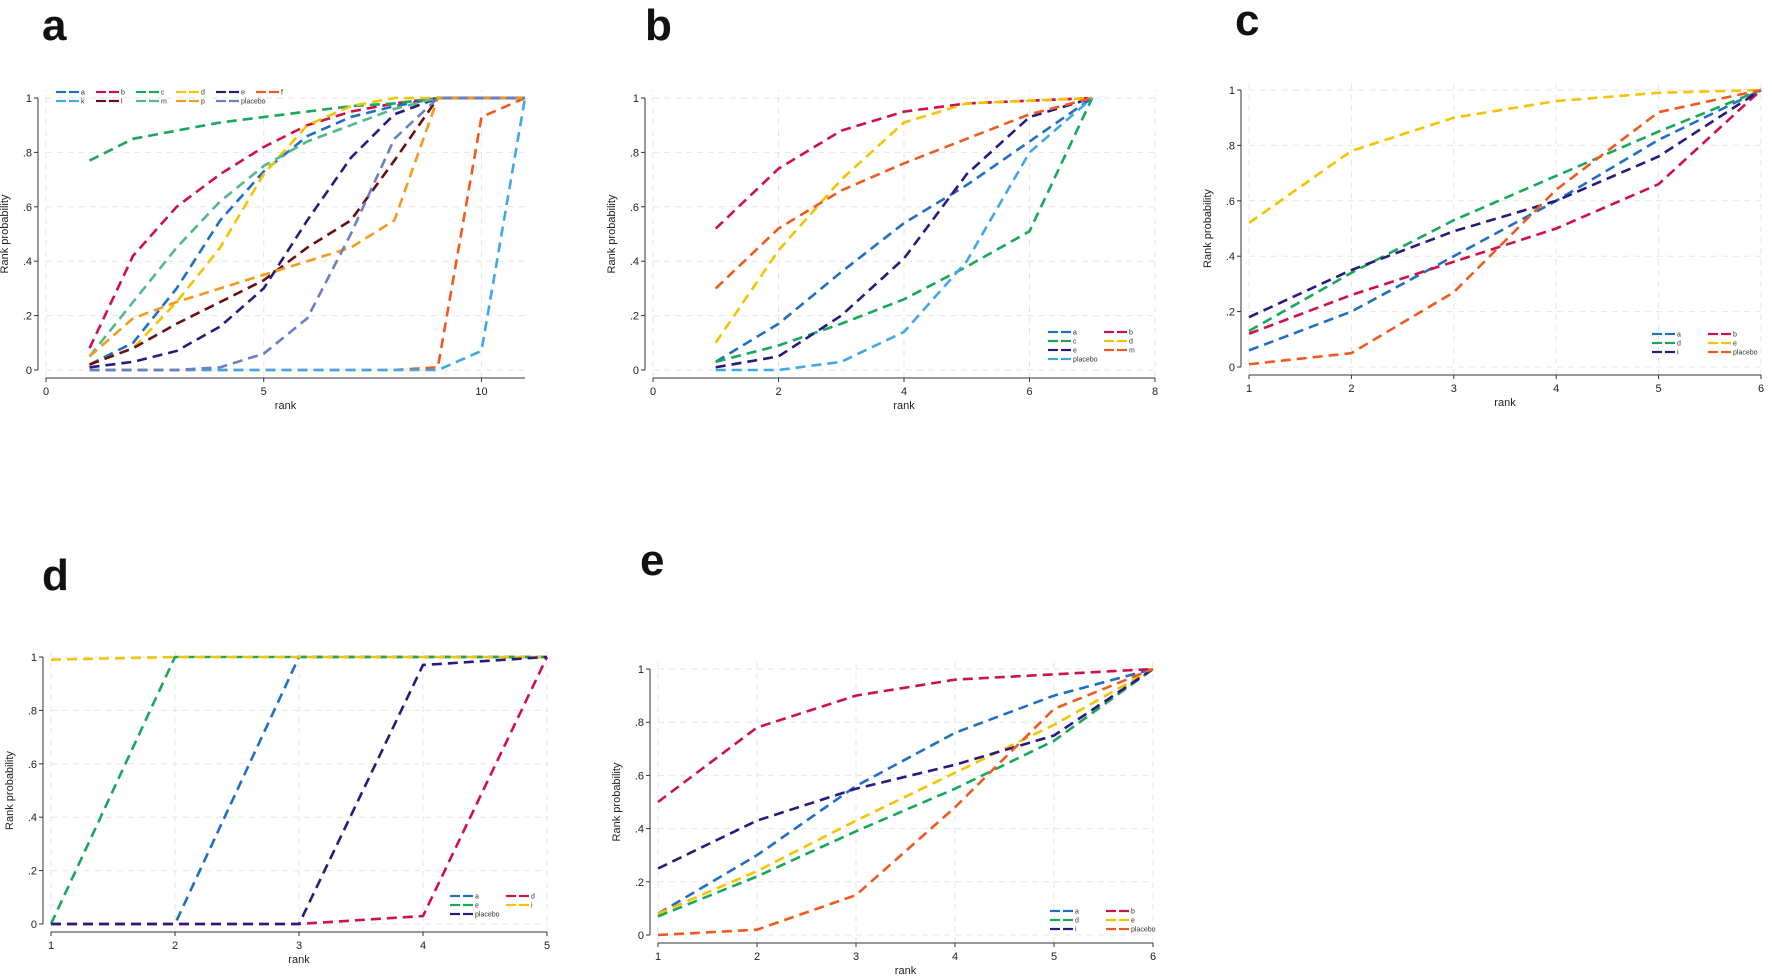  I want to click on series-line-k, so click(308, 234).